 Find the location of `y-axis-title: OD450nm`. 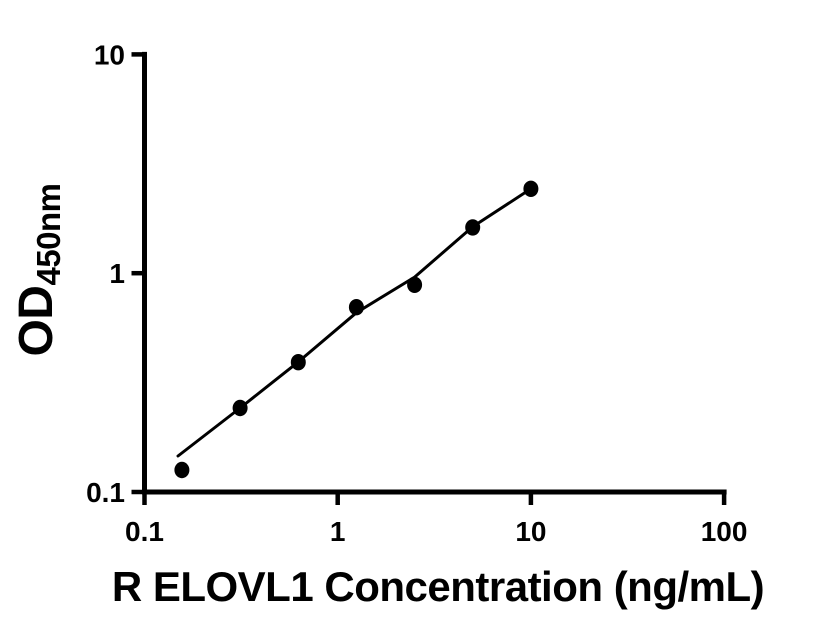

y-axis-title: OD450nm is located at coordinates (38, 269).